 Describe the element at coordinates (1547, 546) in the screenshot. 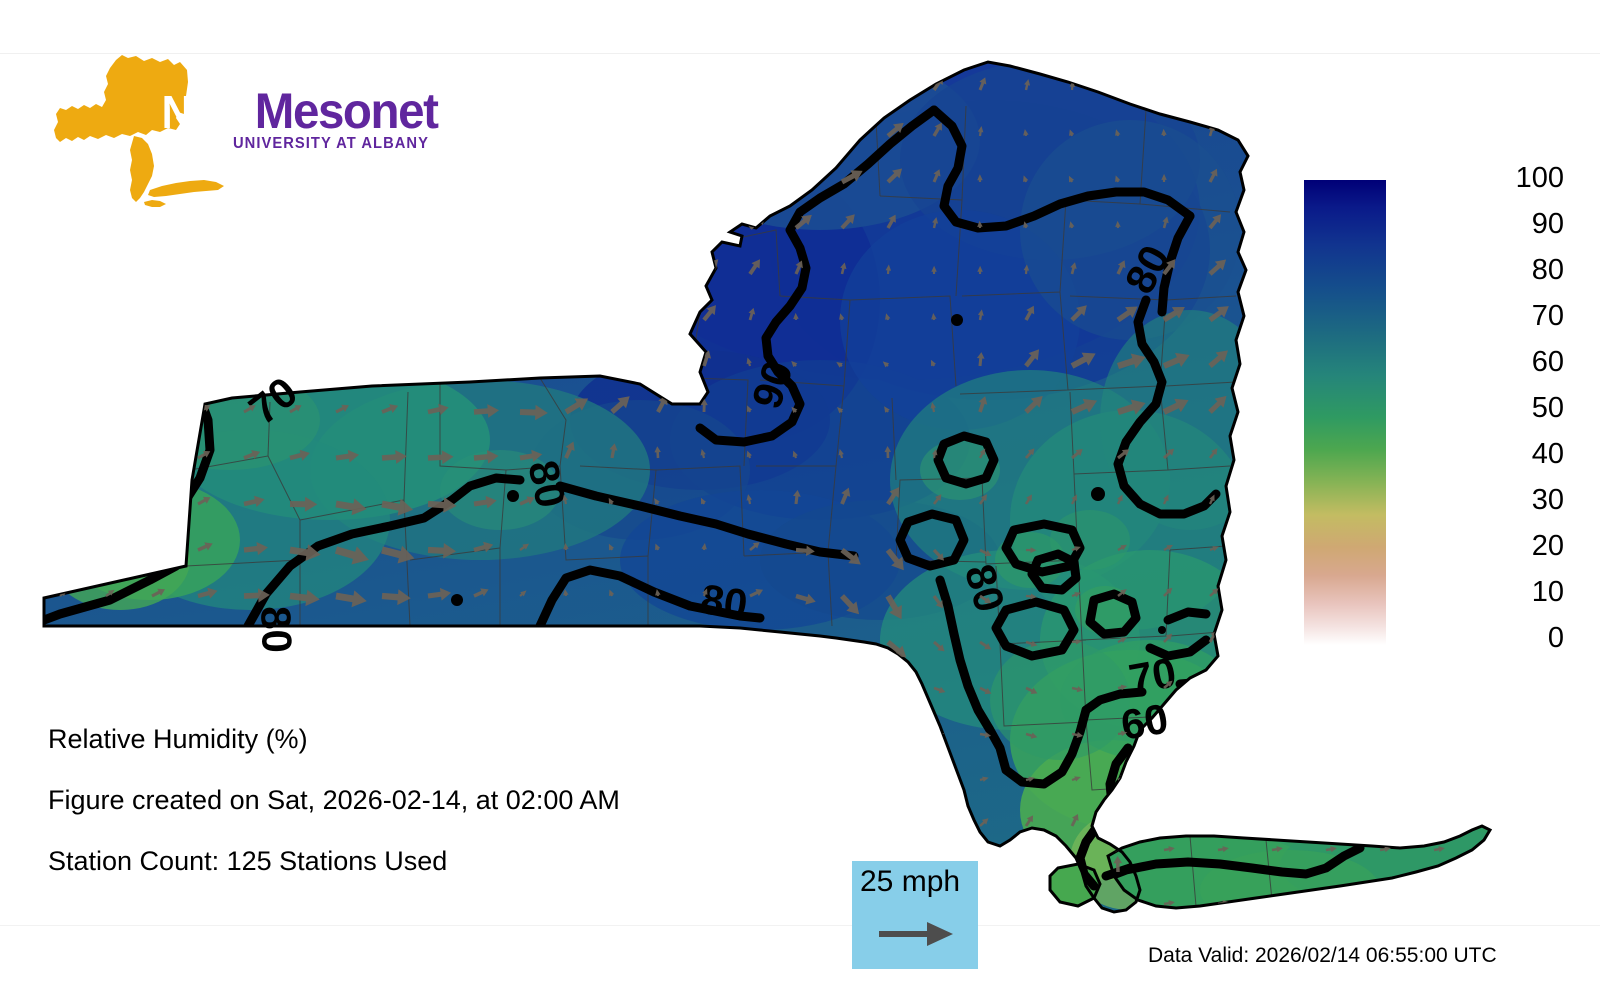

I see `colorbar-tick: 20` at that location.